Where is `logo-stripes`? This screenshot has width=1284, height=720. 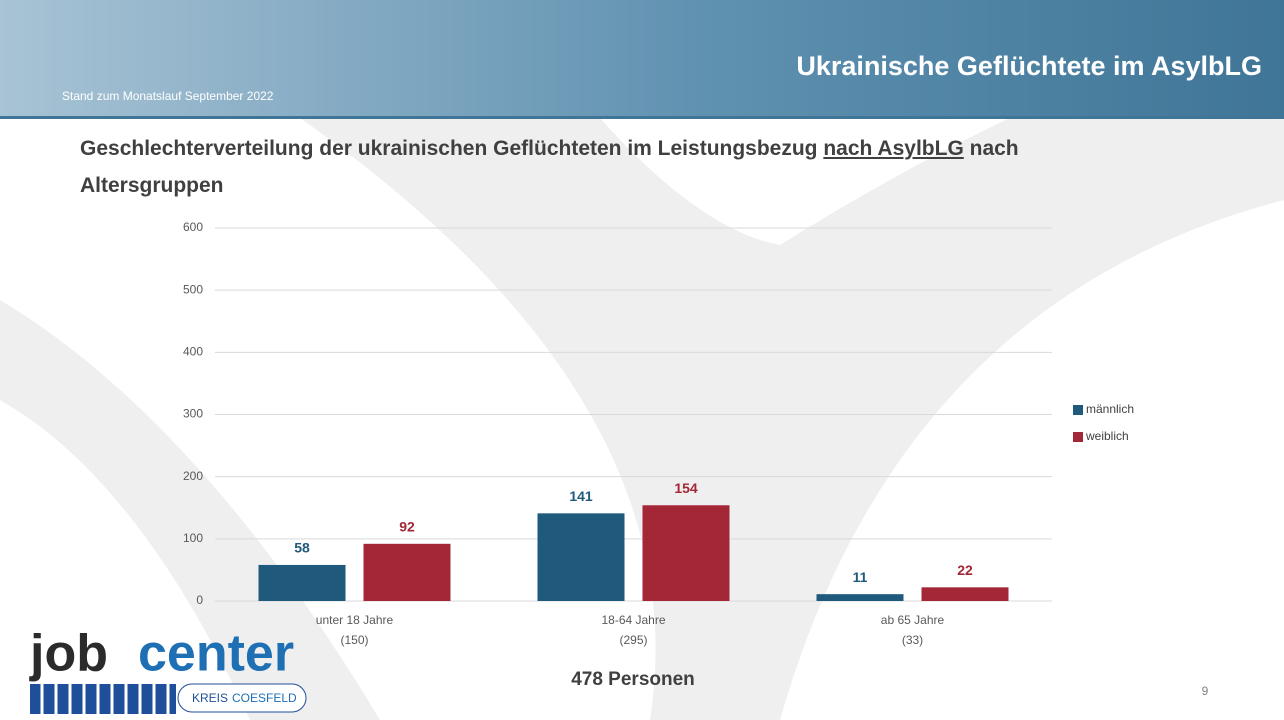
logo-stripes is located at coordinates (103, 699).